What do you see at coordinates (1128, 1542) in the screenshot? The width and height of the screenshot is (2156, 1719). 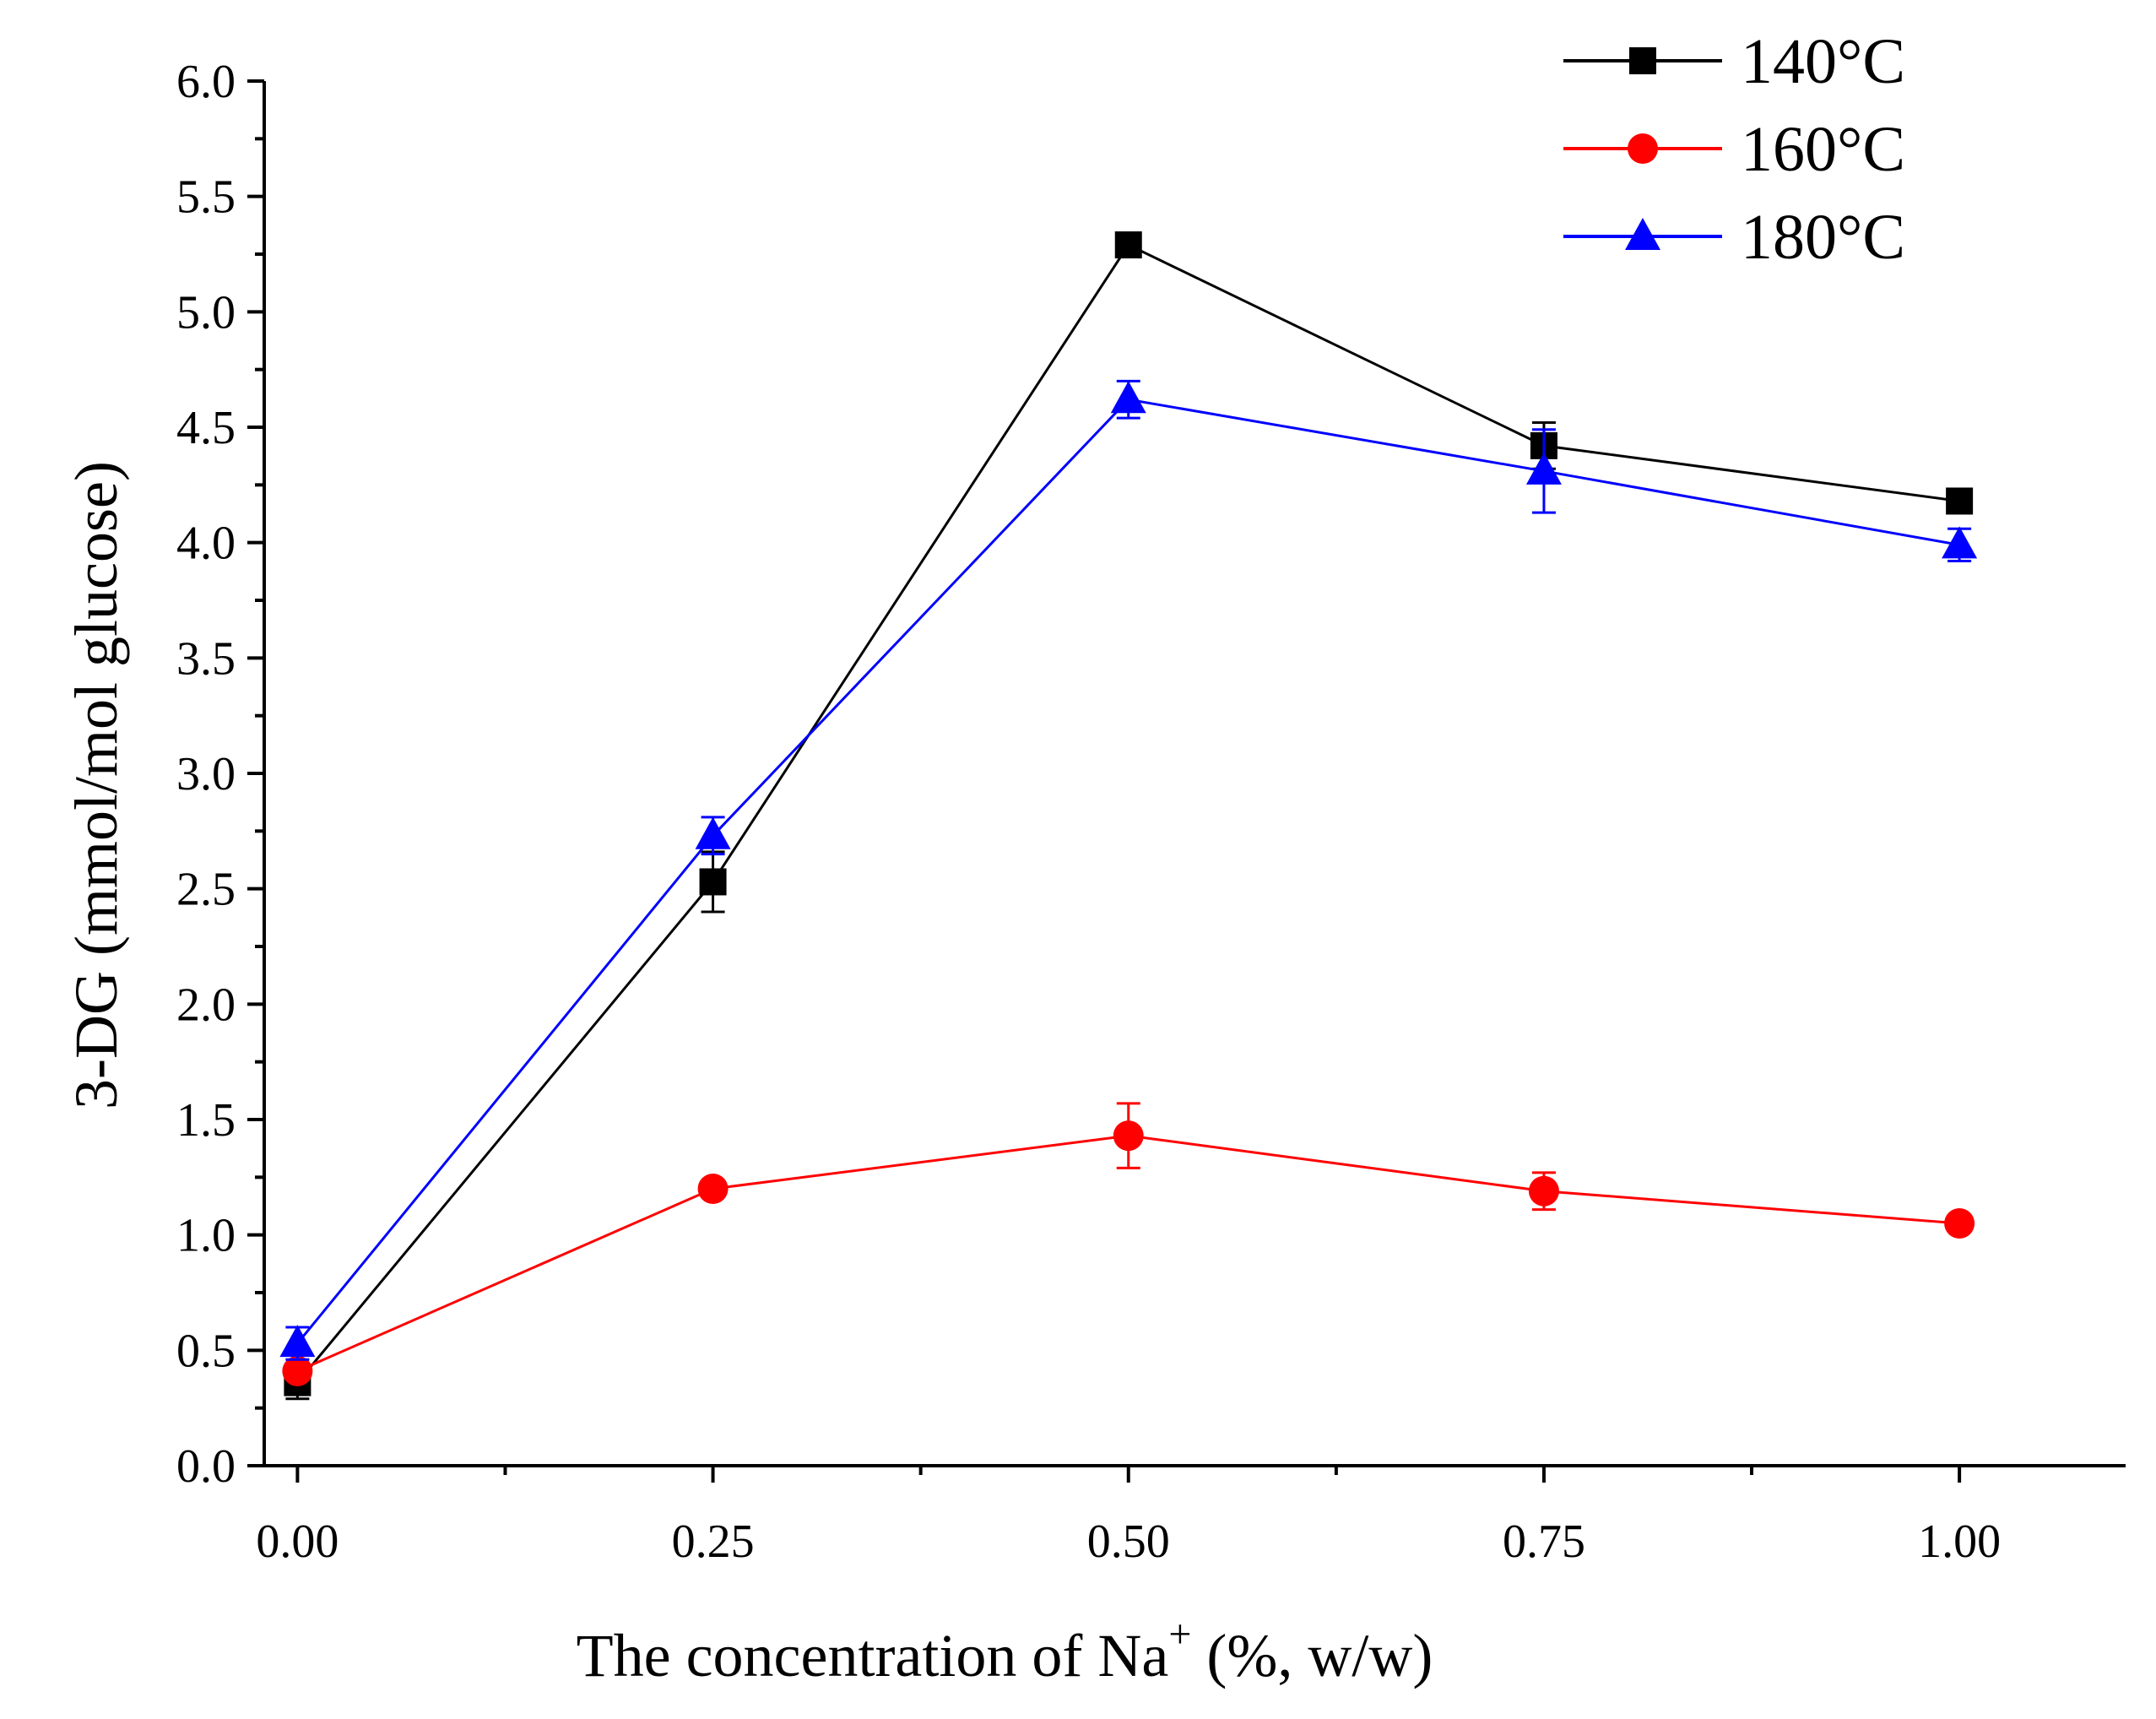 I see `x-tick-label: 0.50` at bounding box center [1128, 1542].